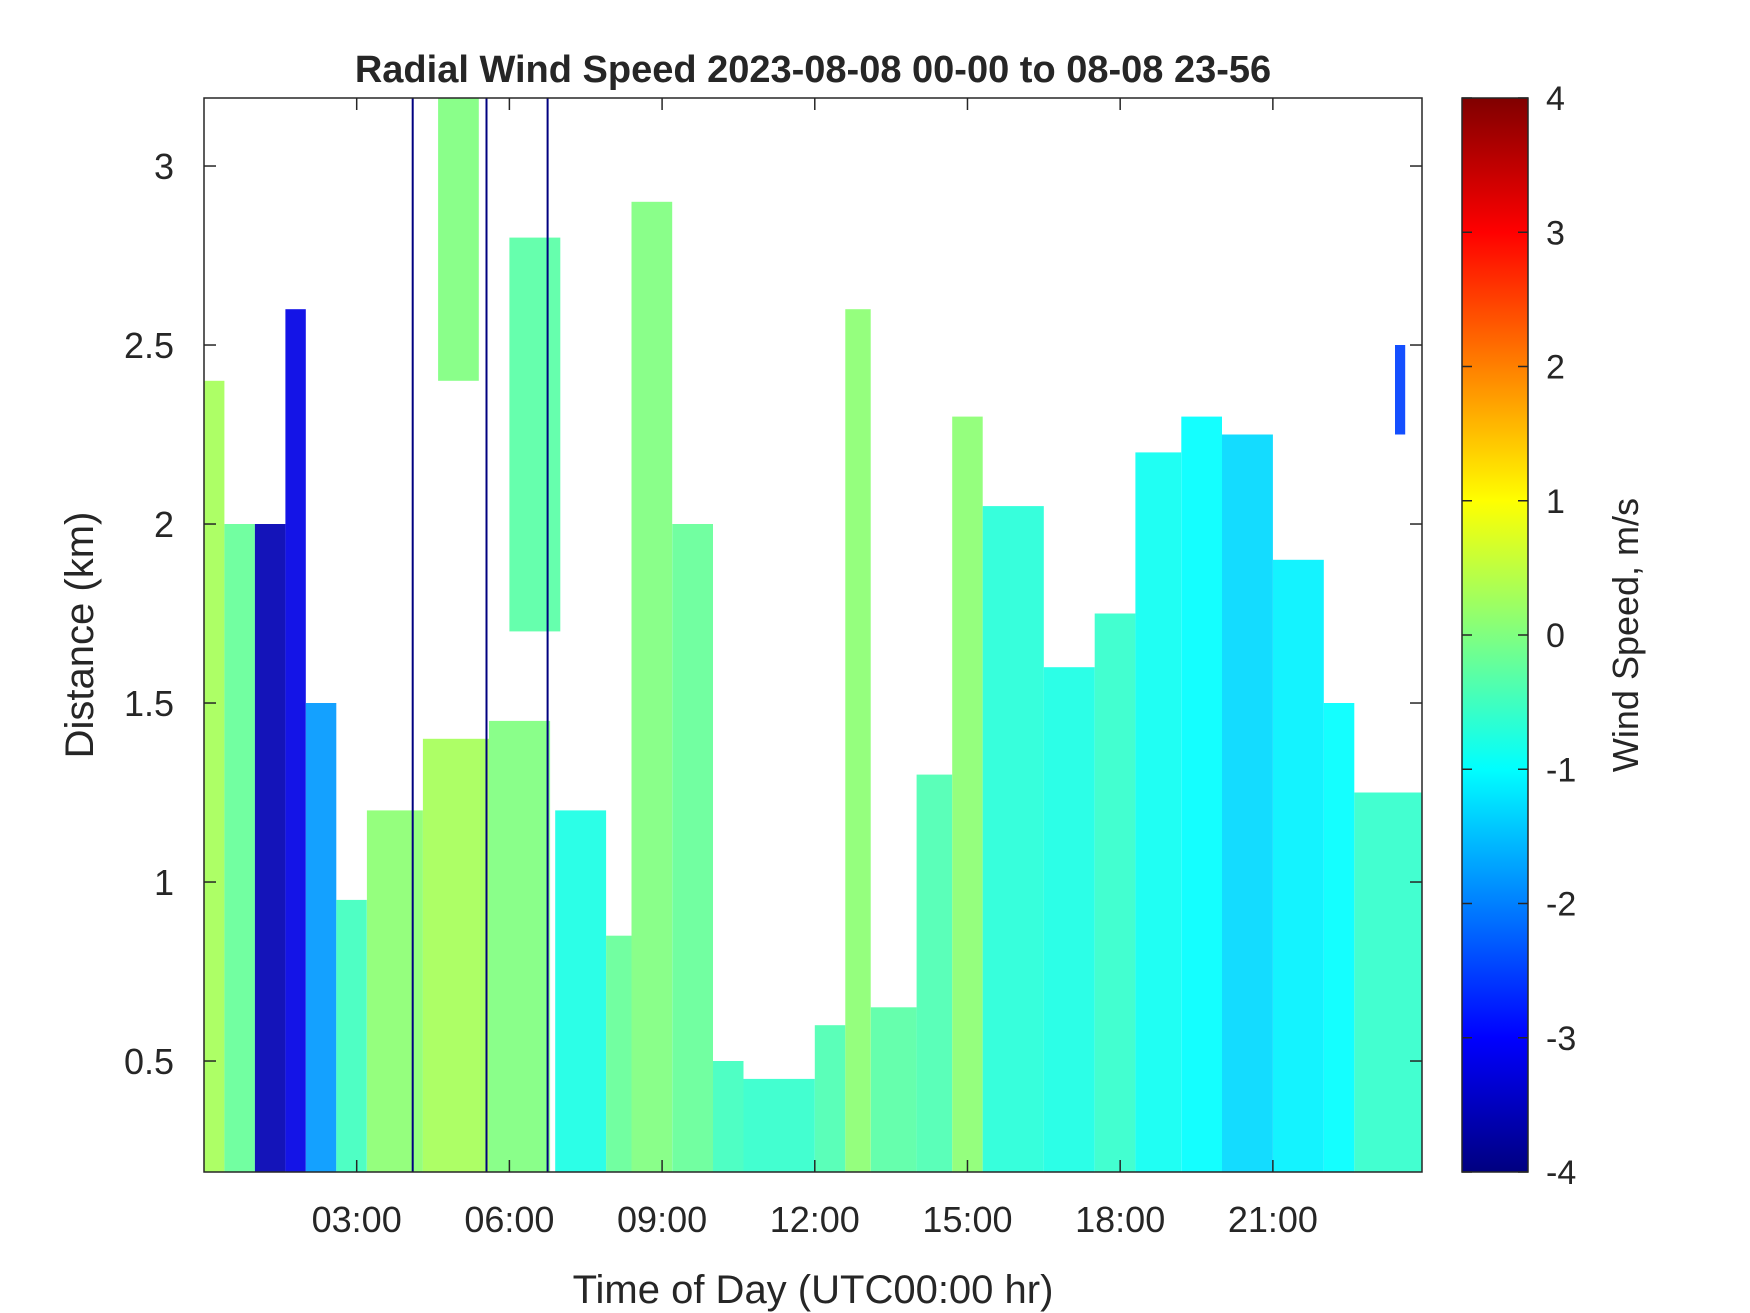 The width and height of the screenshot is (1750, 1313). I want to click on x-axis-label: Time of Day (UTC00:00 hr), so click(813, 1290).